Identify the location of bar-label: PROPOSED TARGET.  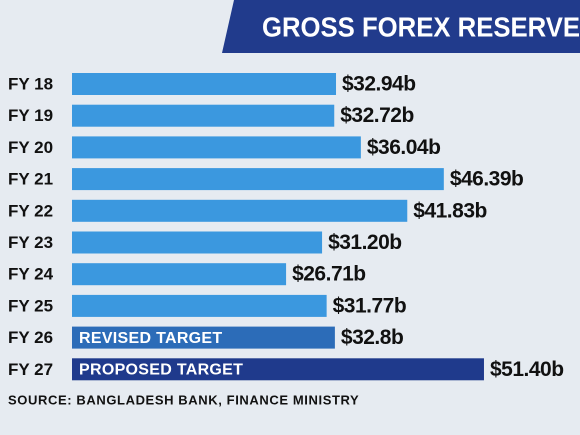
(161, 370).